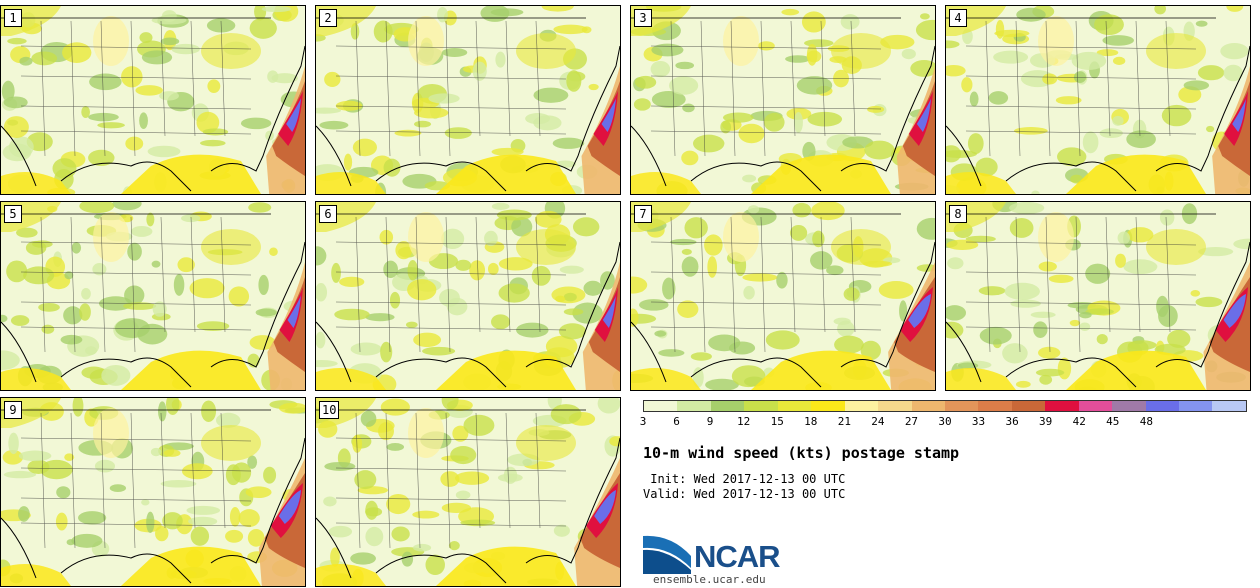 The width and height of the screenshot is (1260, 588). Describe the element at coordinates (328, 214) in the screenshot. I see `stamp-number-label: 6` at that location.